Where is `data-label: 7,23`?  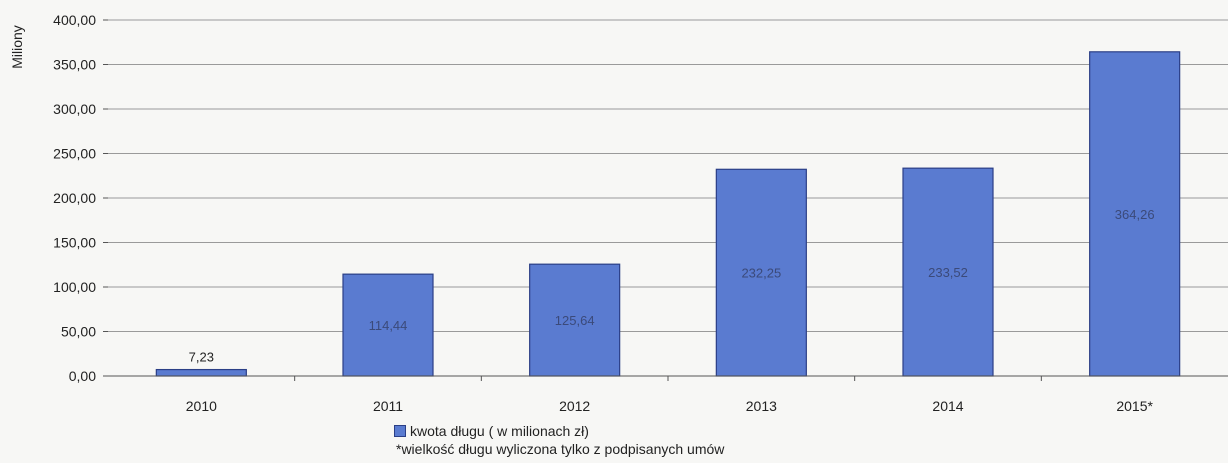 data-label: 7,23 is located at coordinates (201, 357).